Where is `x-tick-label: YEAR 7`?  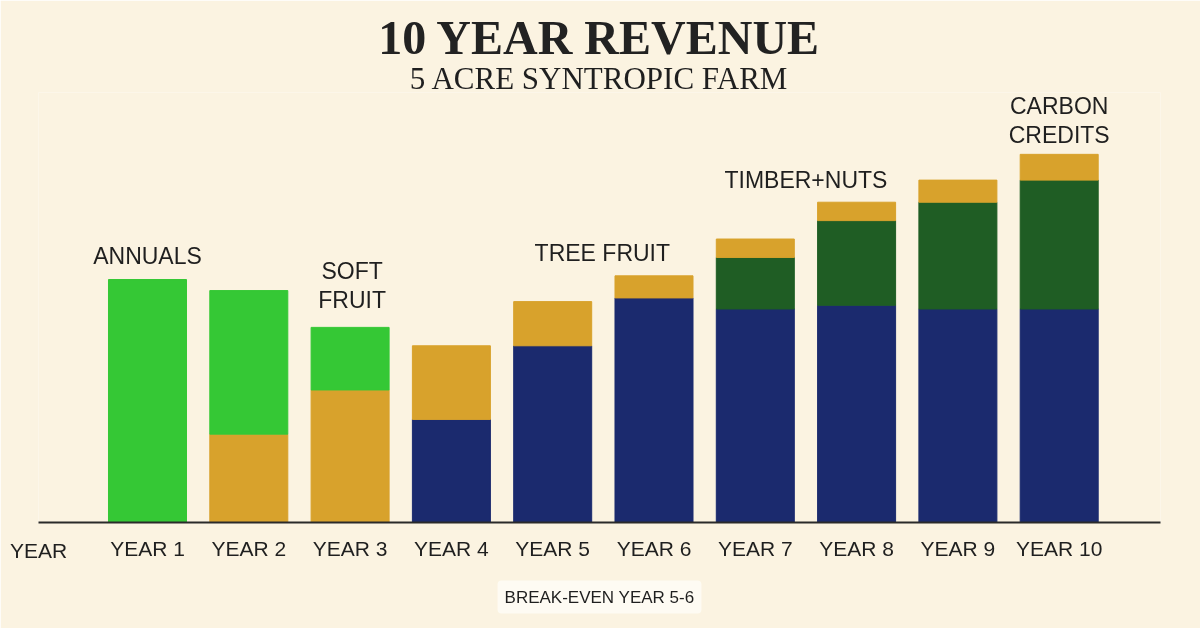
x-tick-label: YEAR 7 is located at coordinates (755, 548).